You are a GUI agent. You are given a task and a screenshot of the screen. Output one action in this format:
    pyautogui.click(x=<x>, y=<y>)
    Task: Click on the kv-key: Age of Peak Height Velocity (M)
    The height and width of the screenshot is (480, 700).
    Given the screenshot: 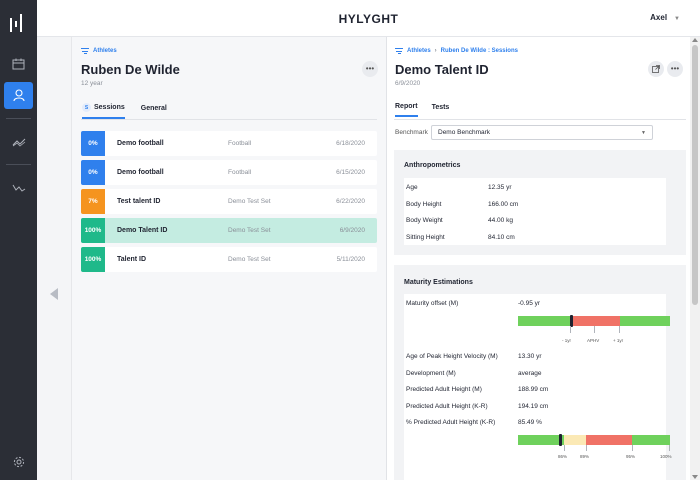 What is the action you would take?
    pyautogui.click(x=452, y=356)
    